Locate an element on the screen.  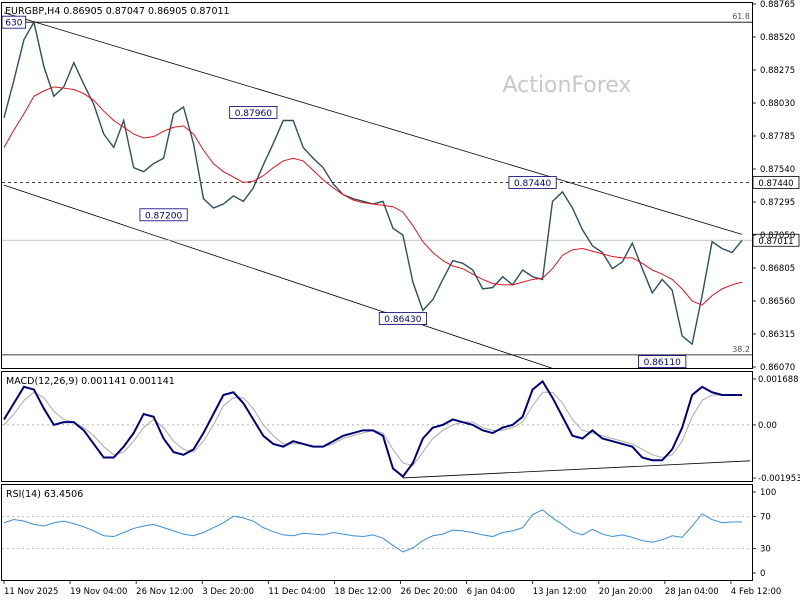
price-axis-label: 0.86315 is located at coordinates (777, 335).